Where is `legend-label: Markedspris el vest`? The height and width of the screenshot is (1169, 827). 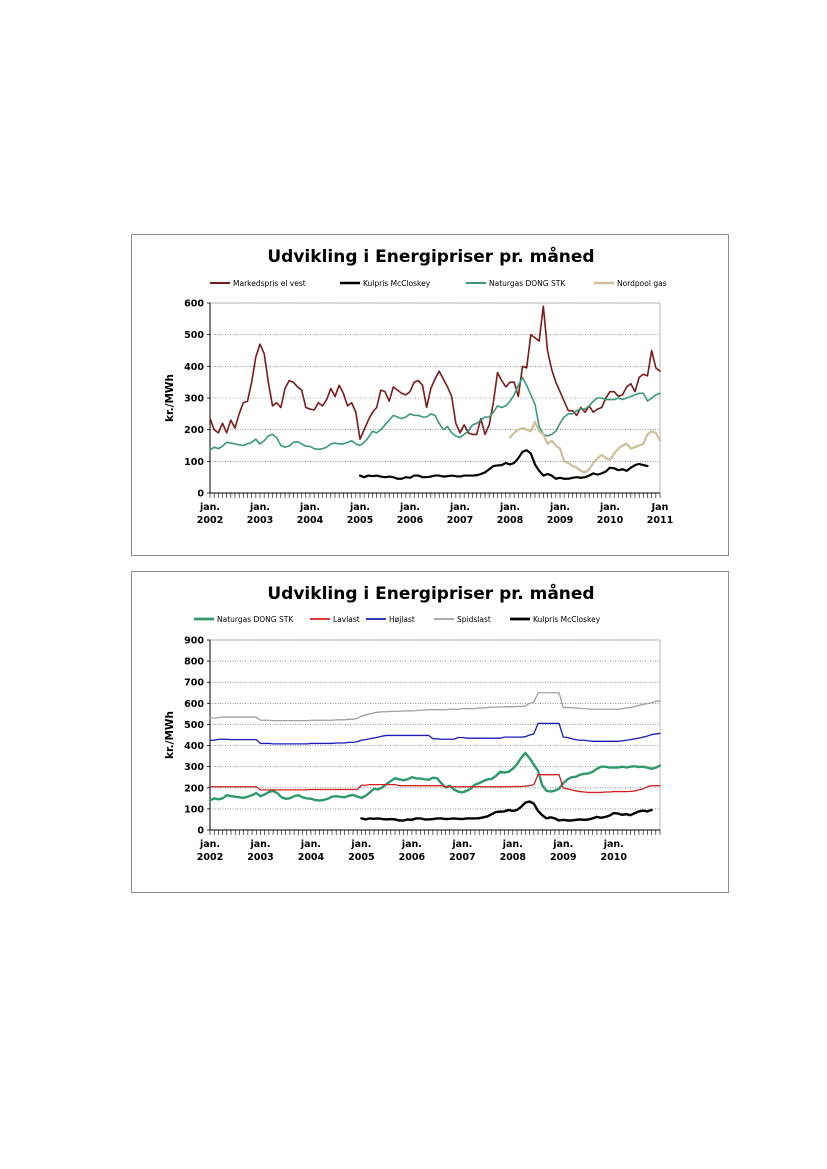 legend-label: Markedspris el vest is located at coordinates (269, 283).